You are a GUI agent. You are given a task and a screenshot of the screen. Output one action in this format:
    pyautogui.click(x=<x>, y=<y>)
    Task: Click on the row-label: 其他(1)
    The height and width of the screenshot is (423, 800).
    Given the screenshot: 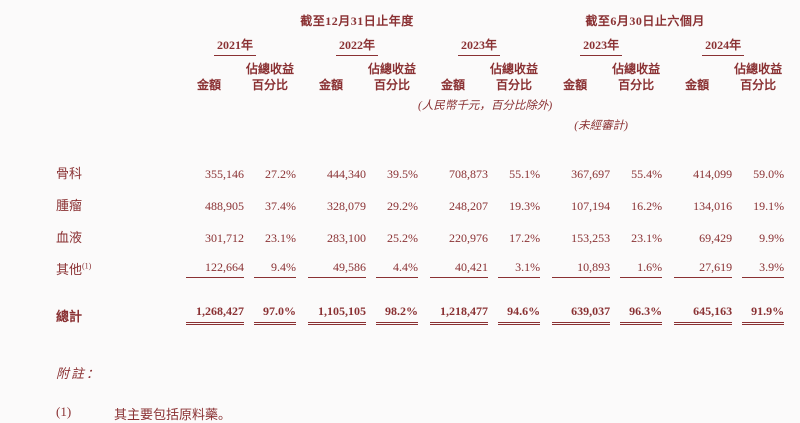 What is the action you would take?
    pyautogui.click(x=74, y=269)
    